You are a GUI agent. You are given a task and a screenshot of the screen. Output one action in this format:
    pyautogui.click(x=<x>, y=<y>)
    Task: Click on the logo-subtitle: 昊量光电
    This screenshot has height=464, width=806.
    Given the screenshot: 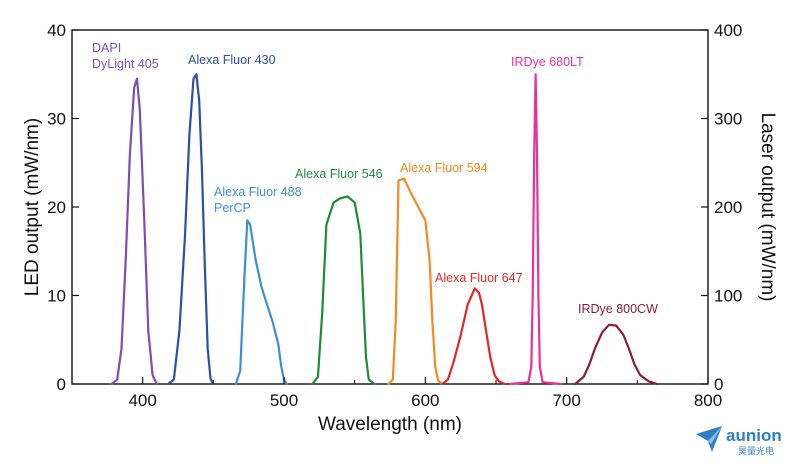 What is the action you would take?
    pyautogui.click(x=756, y=450)
    